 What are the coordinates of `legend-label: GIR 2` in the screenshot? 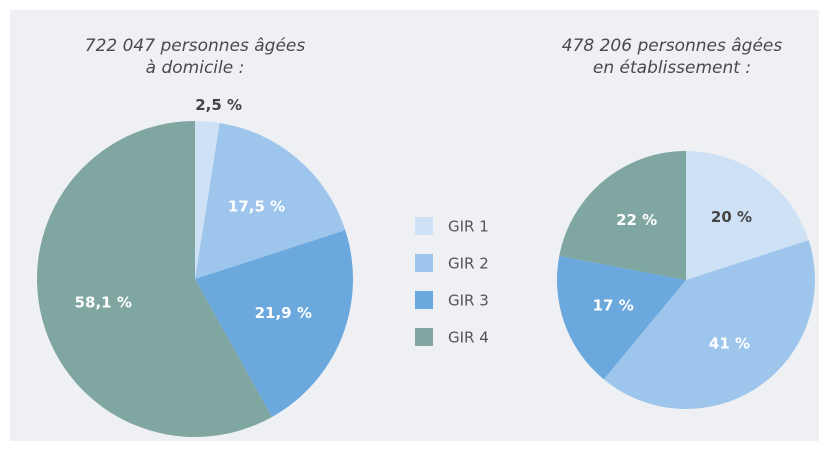 It's located at (468, 264).